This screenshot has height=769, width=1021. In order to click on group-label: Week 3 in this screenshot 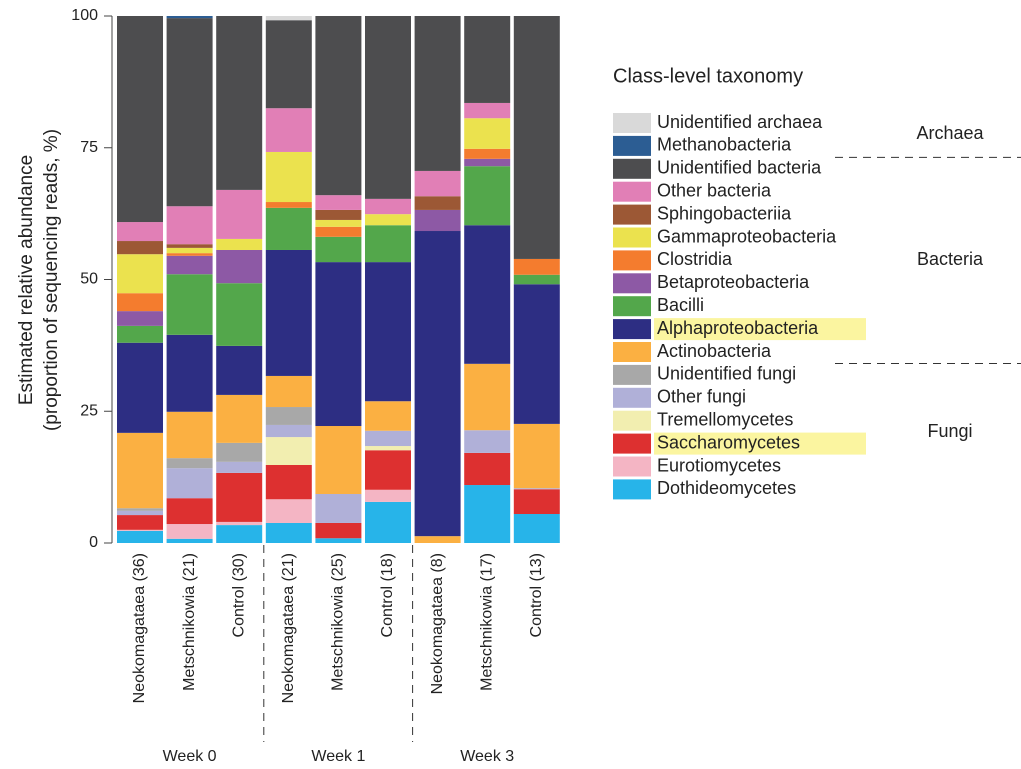, I will do `click(487, 756)`.